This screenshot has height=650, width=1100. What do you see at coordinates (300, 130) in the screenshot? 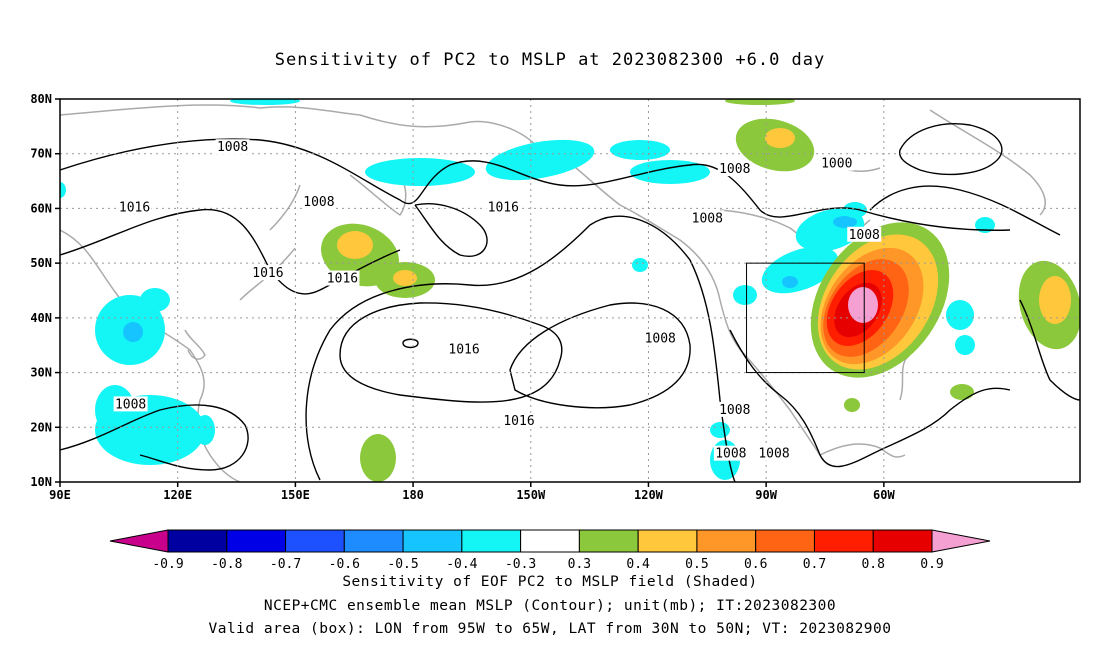
I see `coast-asia-north` at bounding box center [300, 130].